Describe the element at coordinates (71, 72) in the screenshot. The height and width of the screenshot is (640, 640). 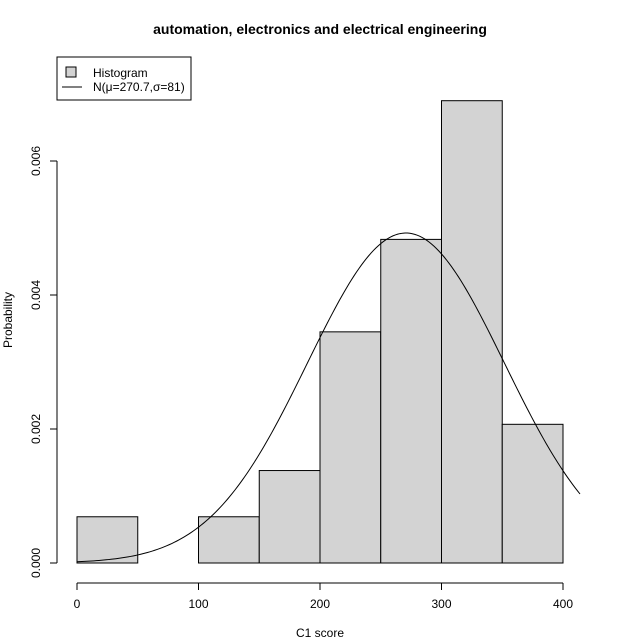
I see `legend-histogram-swatch` at that location.